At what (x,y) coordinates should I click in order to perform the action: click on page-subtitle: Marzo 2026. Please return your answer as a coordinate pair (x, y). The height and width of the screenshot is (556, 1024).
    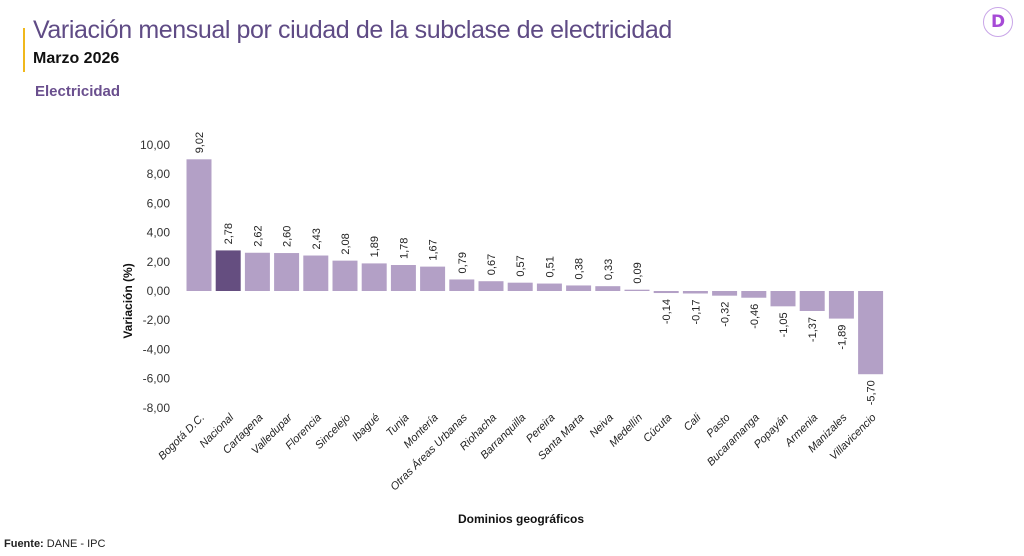
    Looking at the image, I should click on (76, 58).